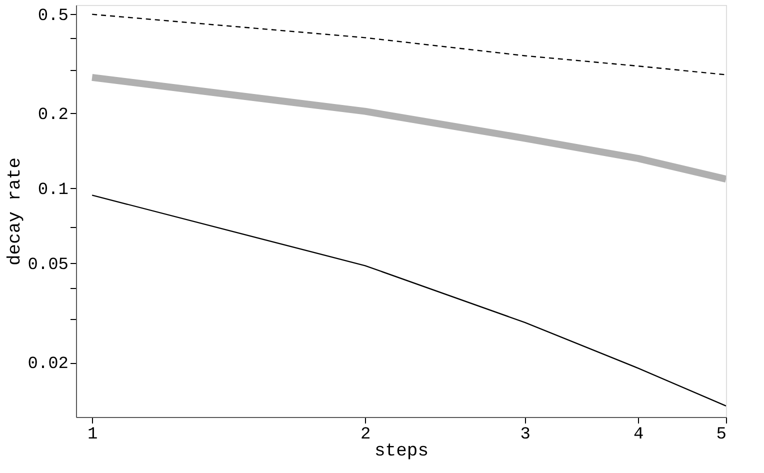  What do you see at coordinates (639, 435) in the screenshot?
I see `x-tick-label: 4` at bounding box center [639, 435].